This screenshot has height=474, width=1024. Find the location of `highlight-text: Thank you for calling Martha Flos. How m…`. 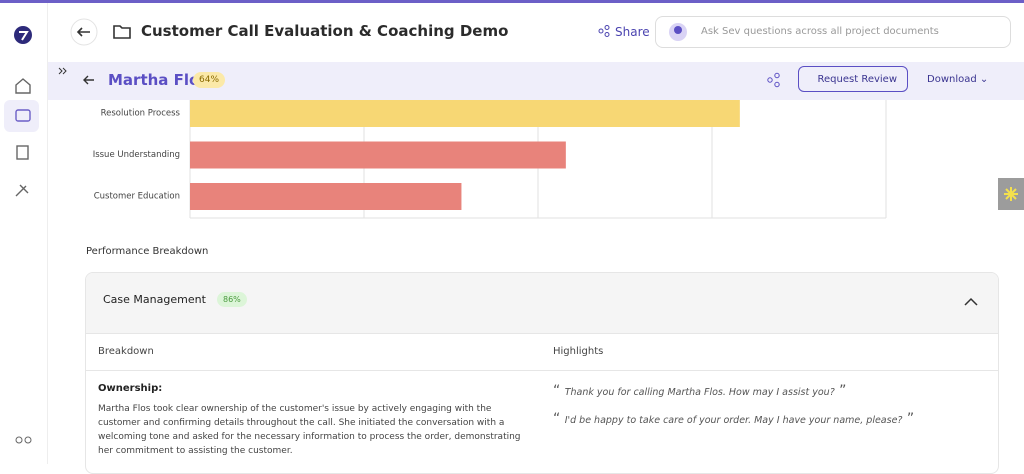

highlight-text: Thank you for calling Martha Flos. How m… is located at coordinates (699, 392).